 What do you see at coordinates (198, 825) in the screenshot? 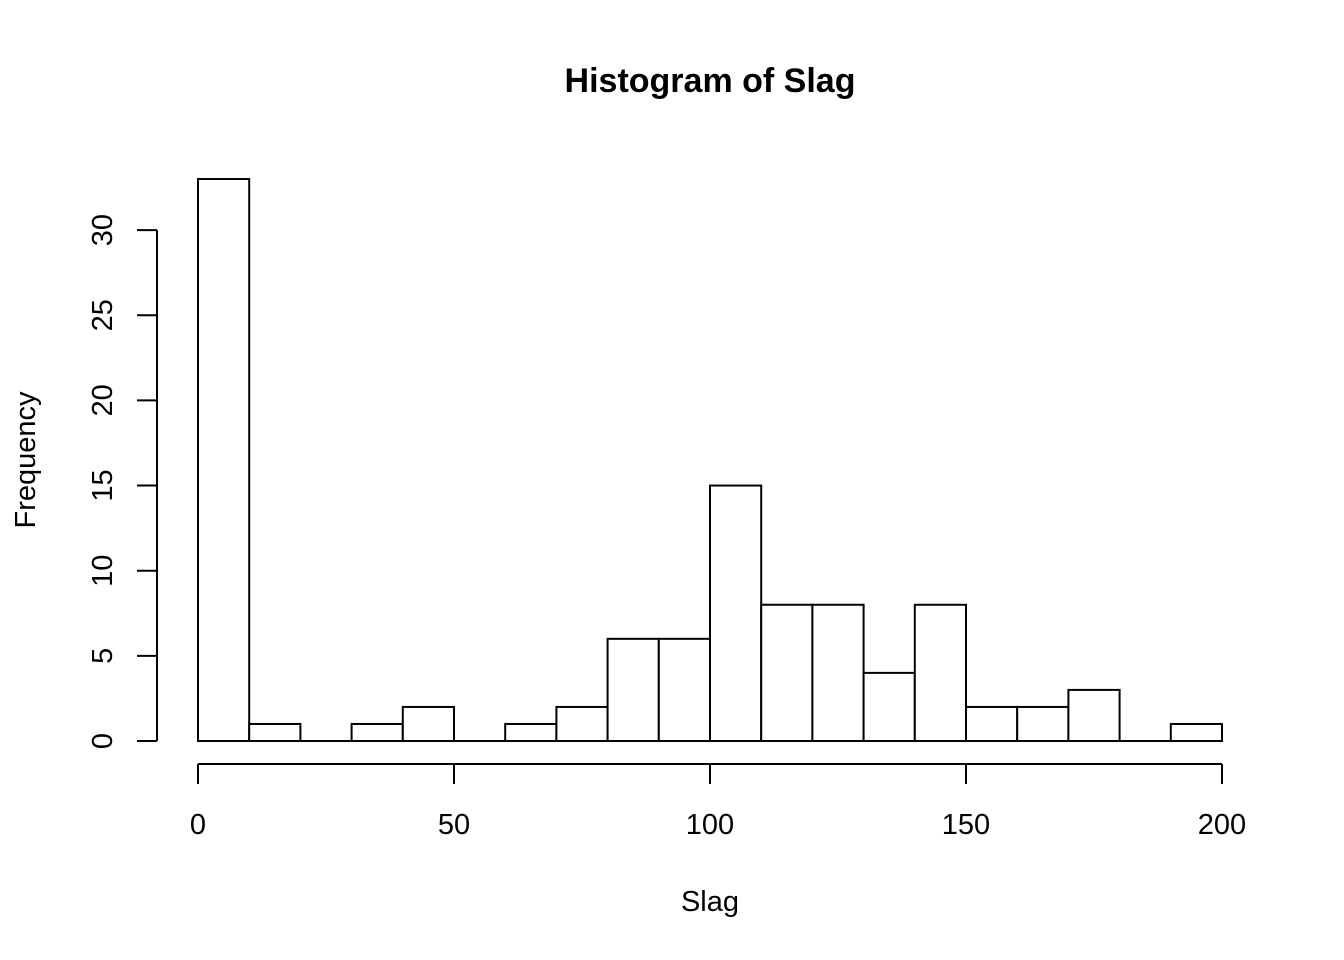
I see `x-tick-label-0: 0` at bounding box center [198, 825].